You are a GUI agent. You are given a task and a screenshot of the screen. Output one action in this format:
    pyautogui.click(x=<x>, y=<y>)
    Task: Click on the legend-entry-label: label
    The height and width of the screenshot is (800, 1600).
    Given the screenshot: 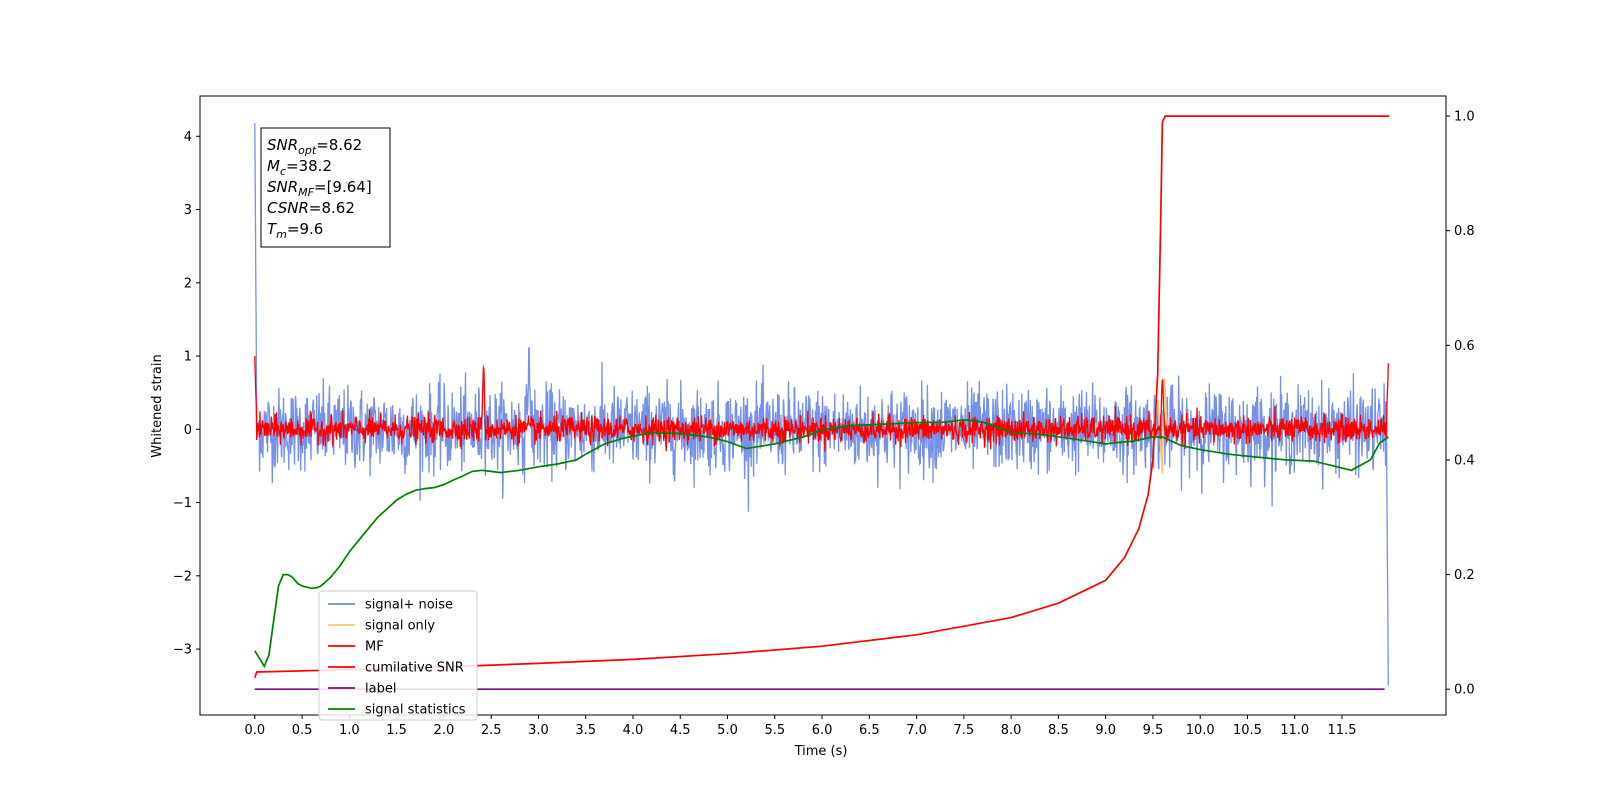 What is the action you would take?
    pyautogui.click(x=362, y=689)
    